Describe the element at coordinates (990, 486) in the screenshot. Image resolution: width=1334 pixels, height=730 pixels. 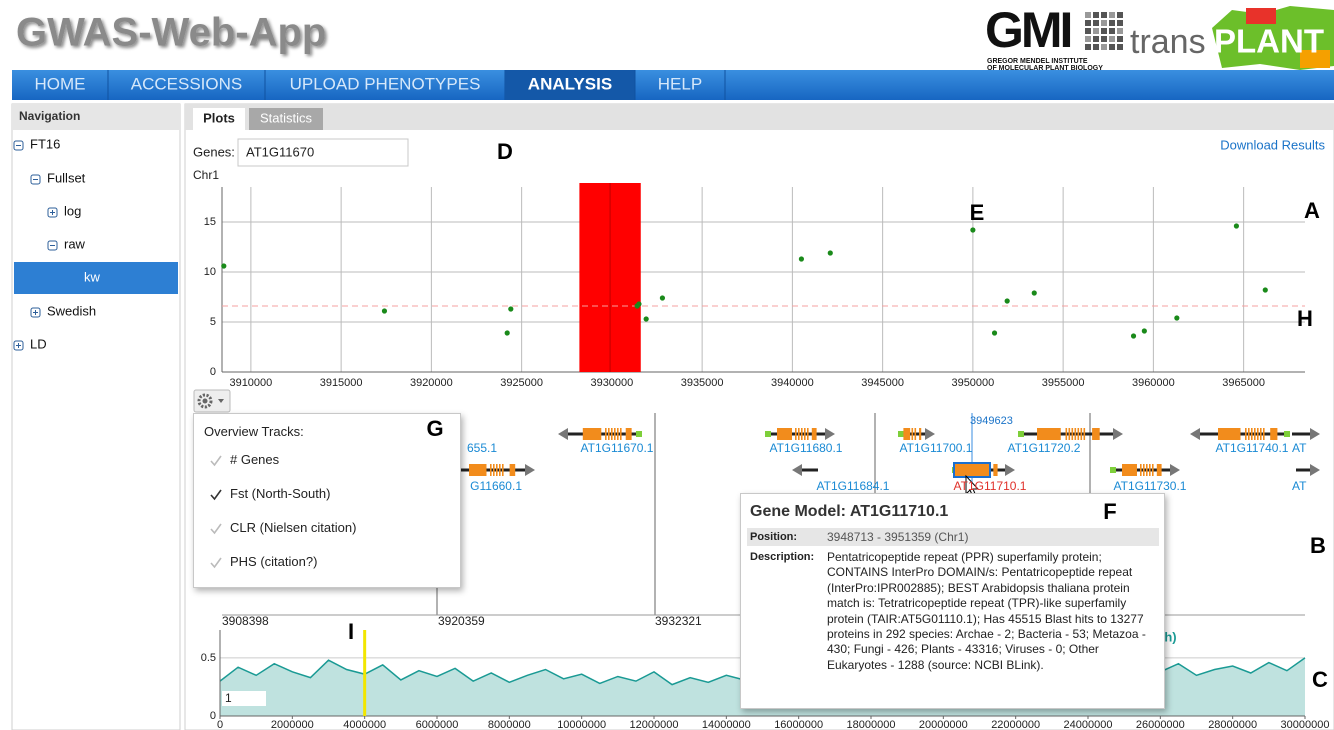
I see `gene-label: AT1G11710.1` at that location.